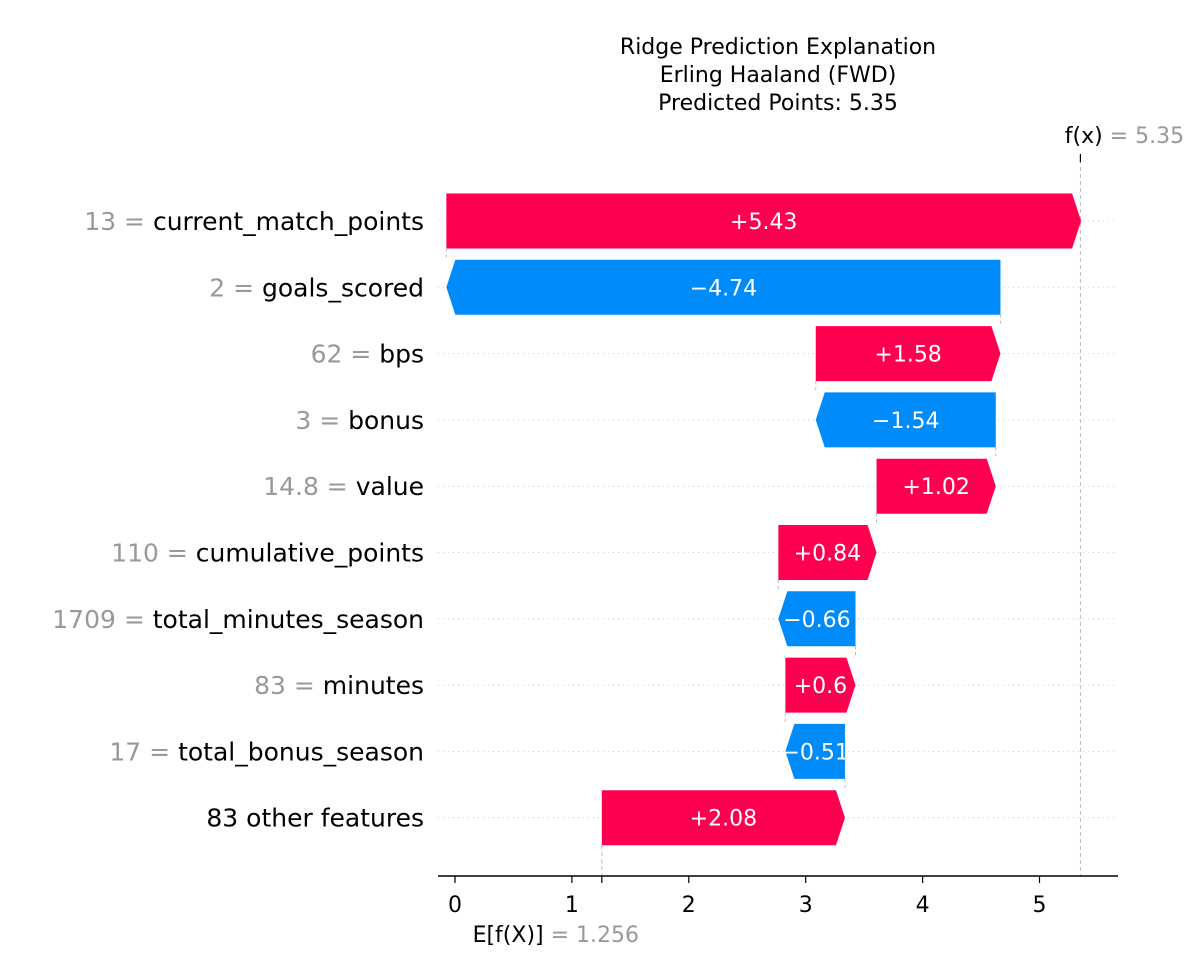 The image size is (1200, 975). What do you see at coordinates (1040, 905) in the screenshot?
I see `x-tick-label: 5` at bounding box center [1040, 905].